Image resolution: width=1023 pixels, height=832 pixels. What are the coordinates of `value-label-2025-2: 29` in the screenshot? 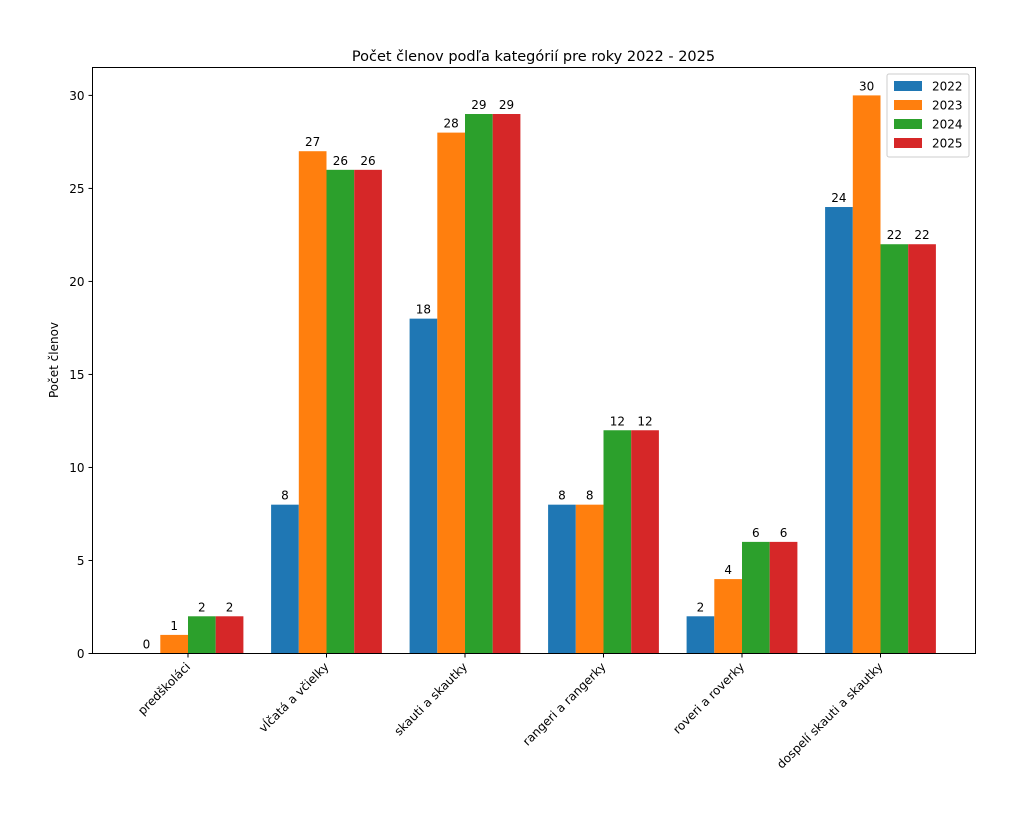 It's located at (506, 105).